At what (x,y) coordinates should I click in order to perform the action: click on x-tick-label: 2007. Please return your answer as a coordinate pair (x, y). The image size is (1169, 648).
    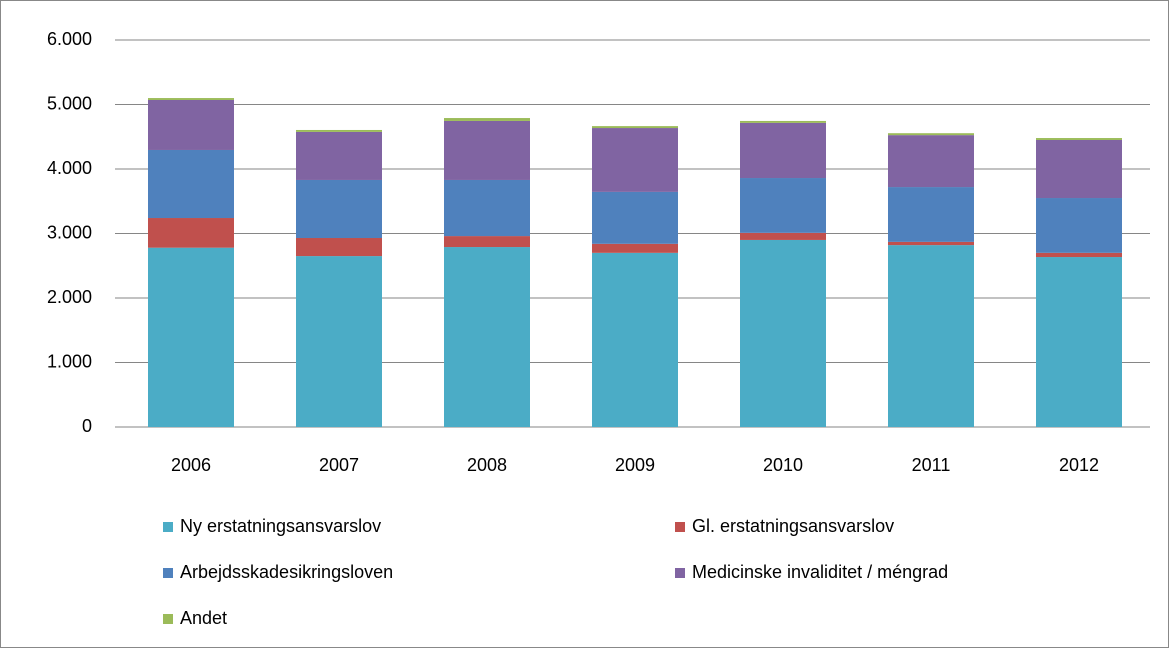
    Looking at the image, I should click on (339, 465).